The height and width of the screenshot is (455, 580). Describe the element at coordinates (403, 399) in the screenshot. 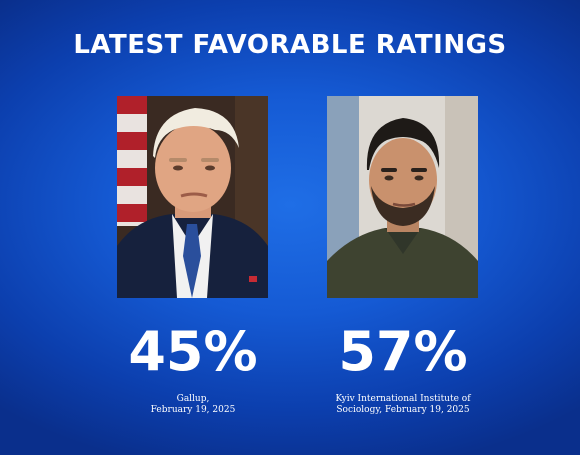

I see `right-source-line-1: Kyiv International Institute of` at that location.